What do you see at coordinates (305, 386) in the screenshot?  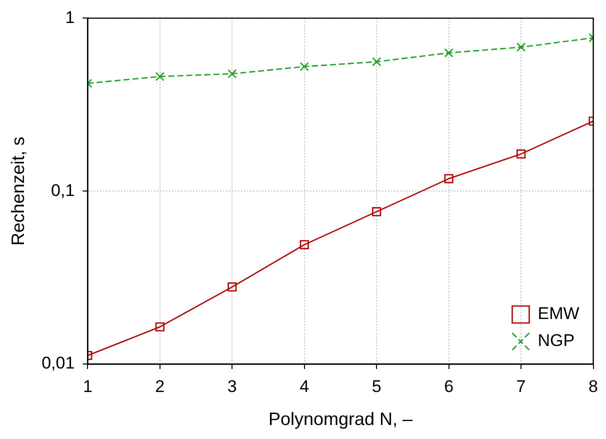 I see `x-tick-label: 4` at bounding box center [305, 386].